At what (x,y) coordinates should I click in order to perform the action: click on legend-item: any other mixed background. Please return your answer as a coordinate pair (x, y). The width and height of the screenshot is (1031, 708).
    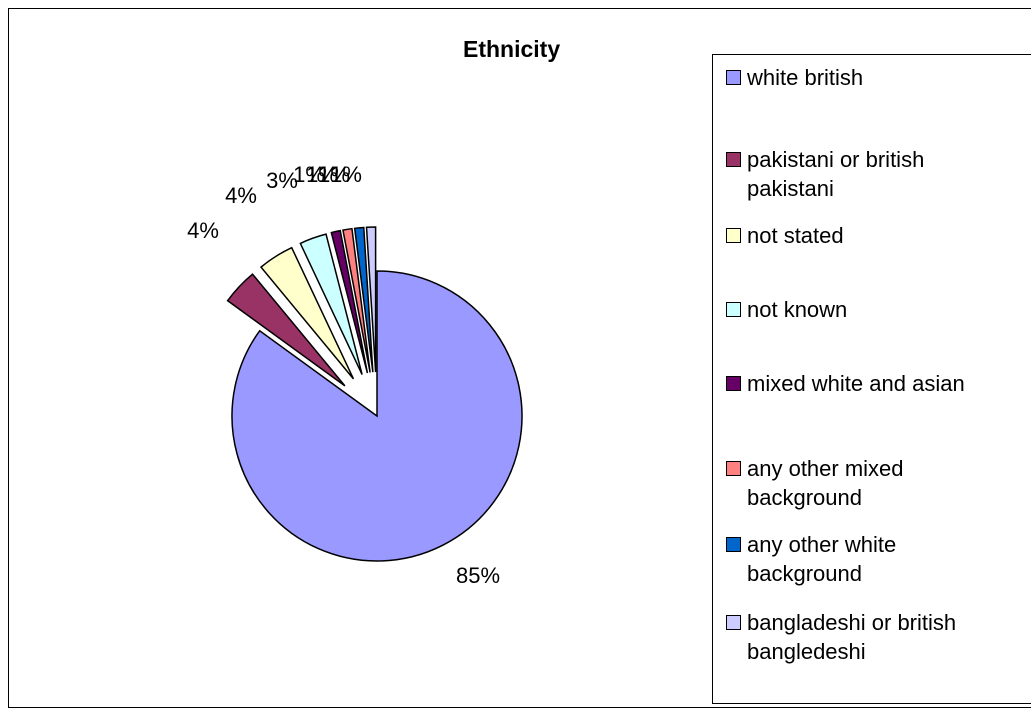
    Looking at the image, I should click on (872, 483).